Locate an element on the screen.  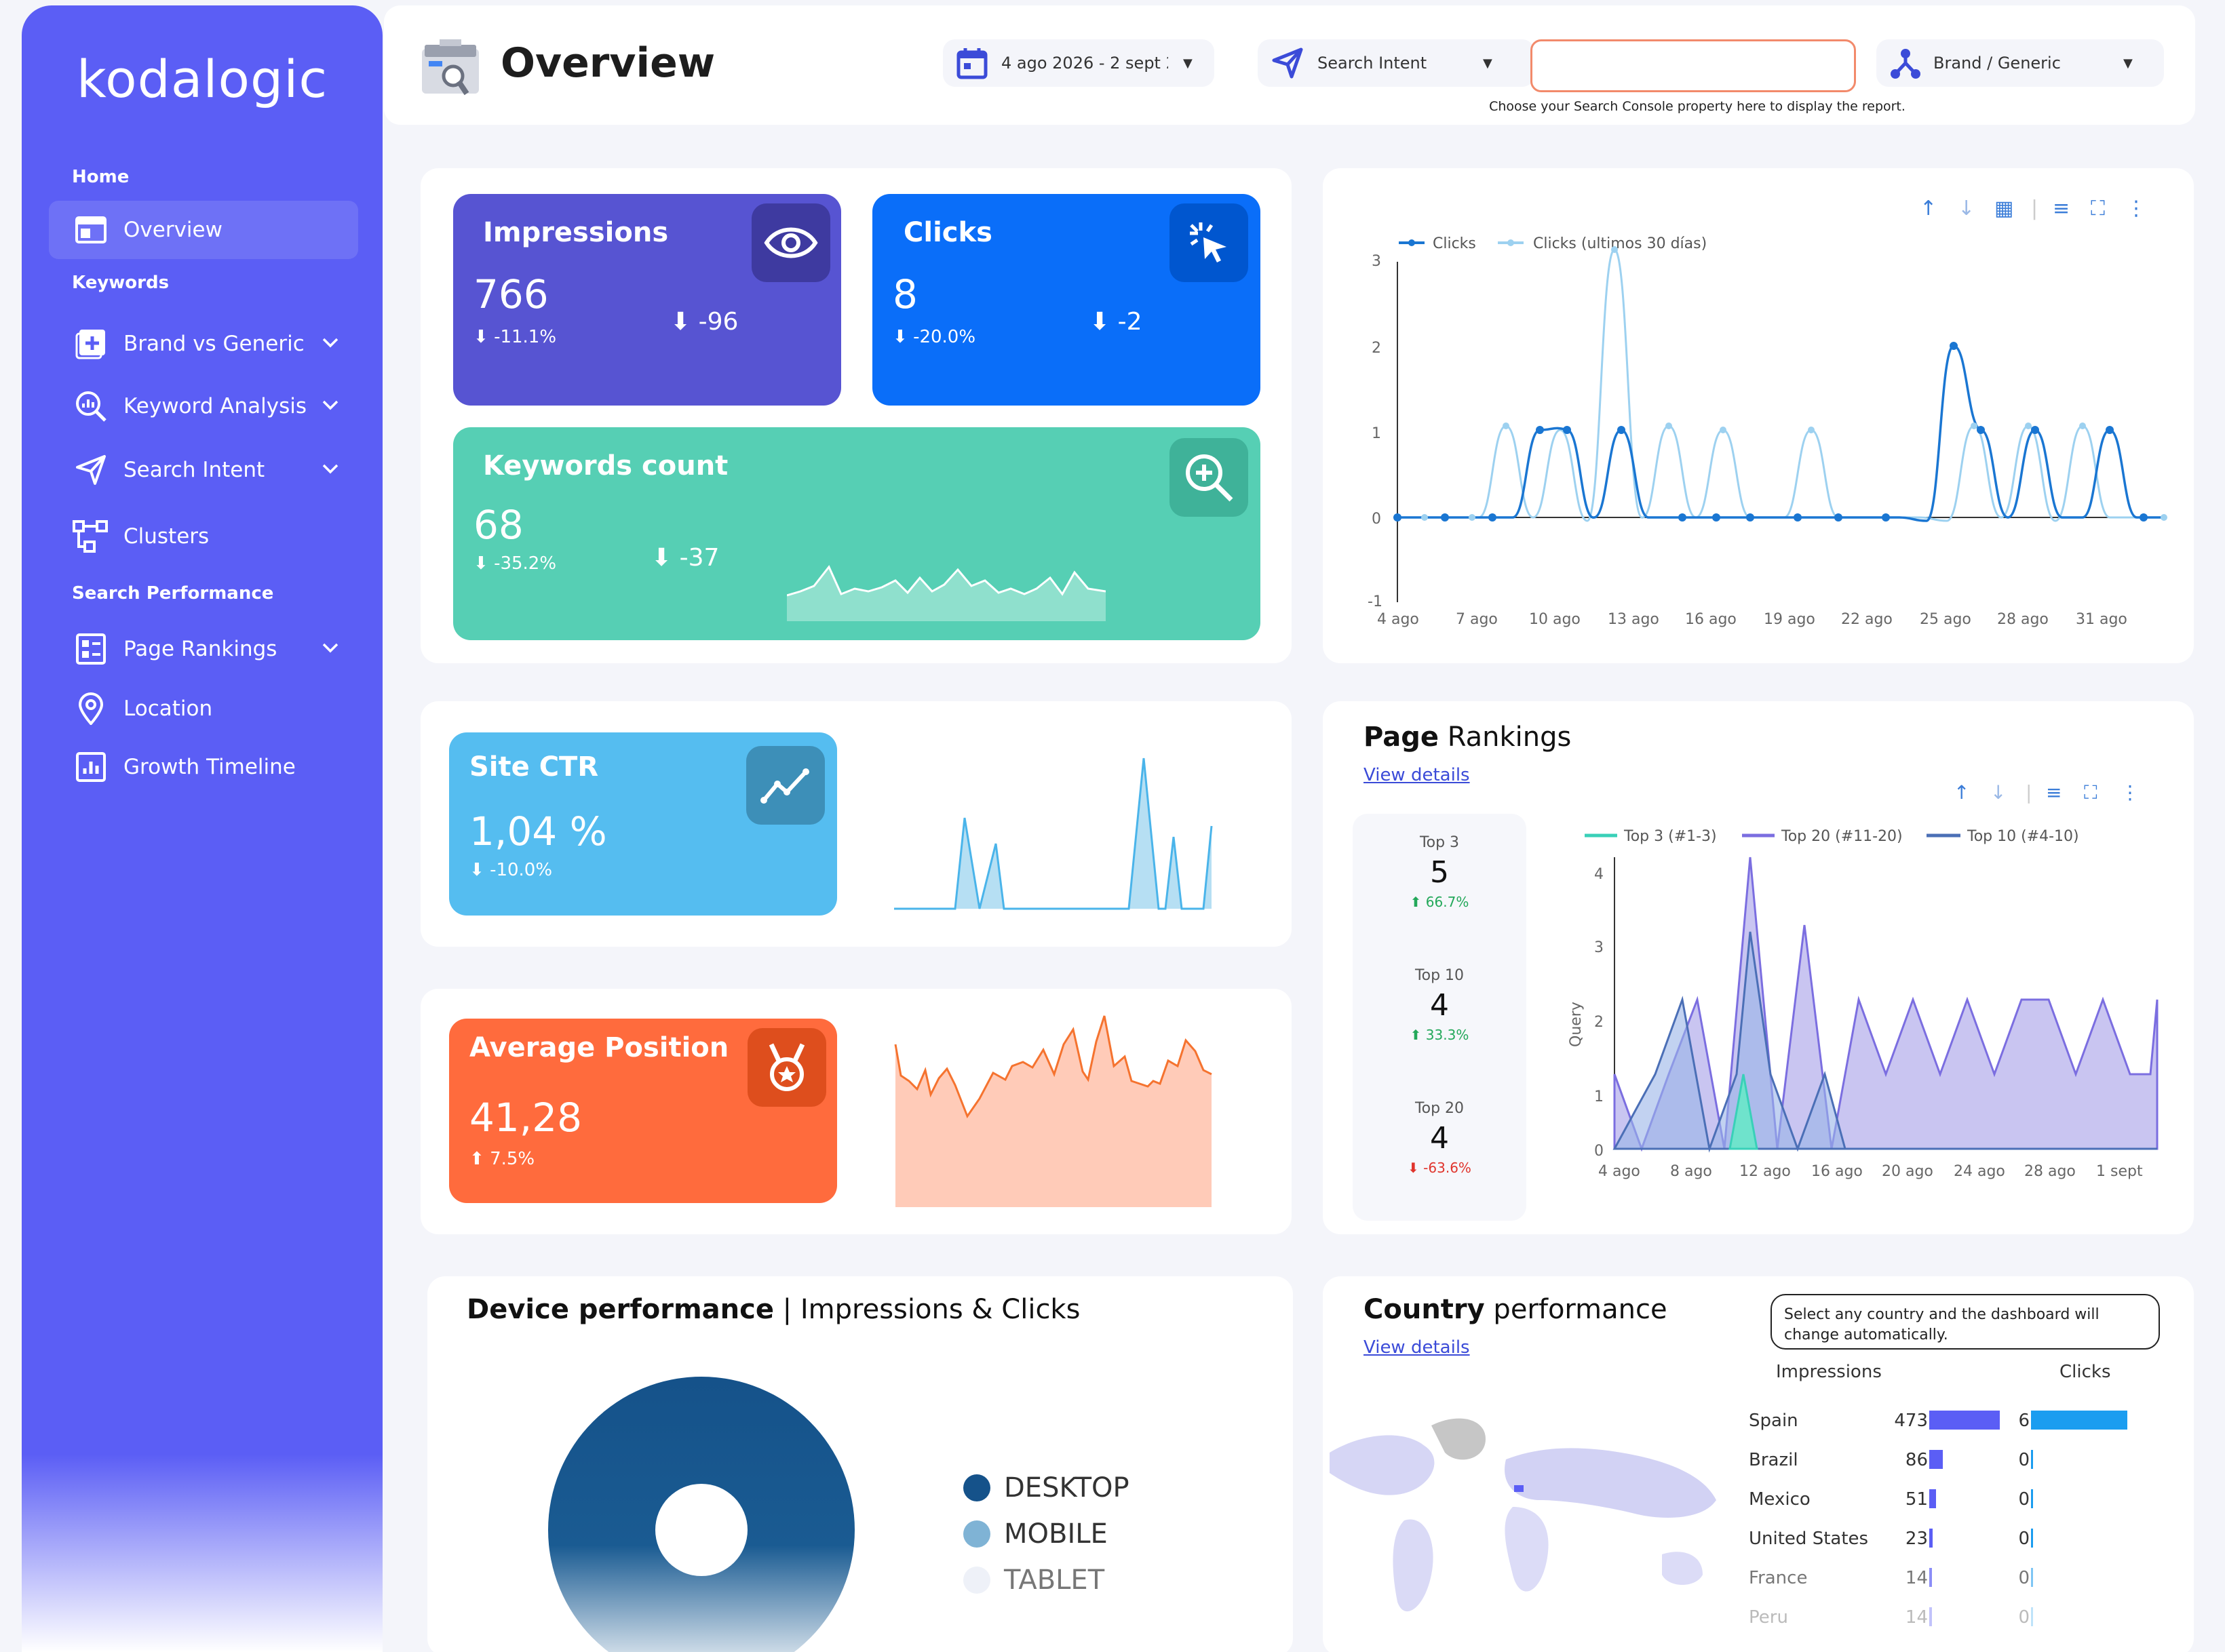
world-map is located at coordinates (1526, 1527).